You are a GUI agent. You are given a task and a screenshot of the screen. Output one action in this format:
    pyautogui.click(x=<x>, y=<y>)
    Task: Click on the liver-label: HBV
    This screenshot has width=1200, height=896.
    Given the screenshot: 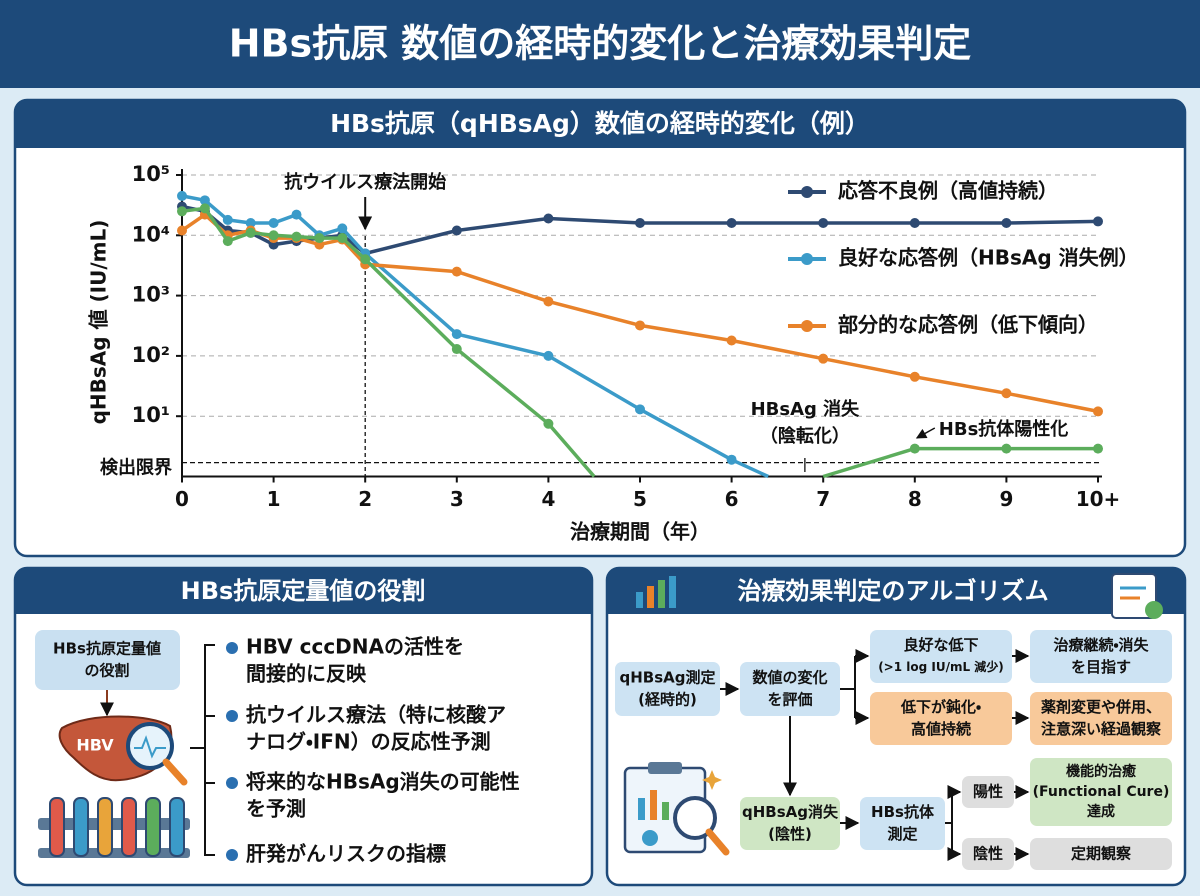 What is the action you would take?
    pyautogui.click(x=95, y=745)
    